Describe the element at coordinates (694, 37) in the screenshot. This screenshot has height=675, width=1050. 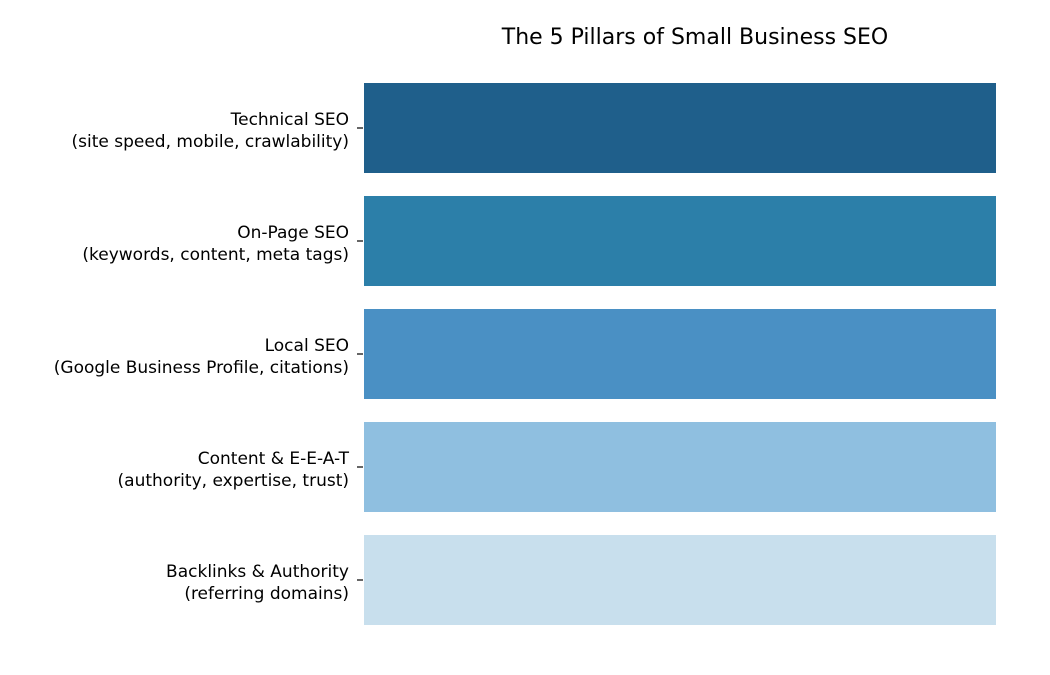
I see `chart-title: The 5 Pillars of Small Business SEO` at that location.